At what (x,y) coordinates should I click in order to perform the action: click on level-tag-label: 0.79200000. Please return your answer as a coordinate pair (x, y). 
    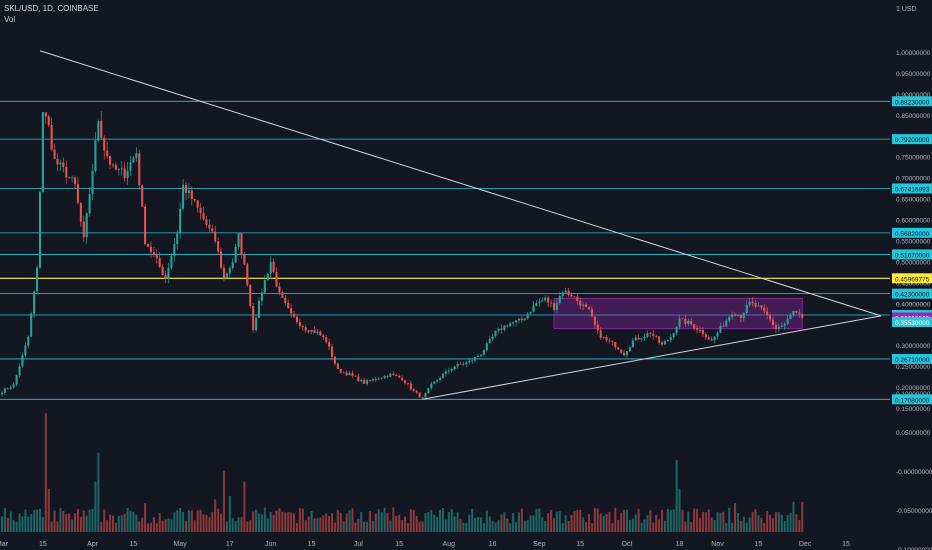
    Looking at the image, I should click on (912, 140).